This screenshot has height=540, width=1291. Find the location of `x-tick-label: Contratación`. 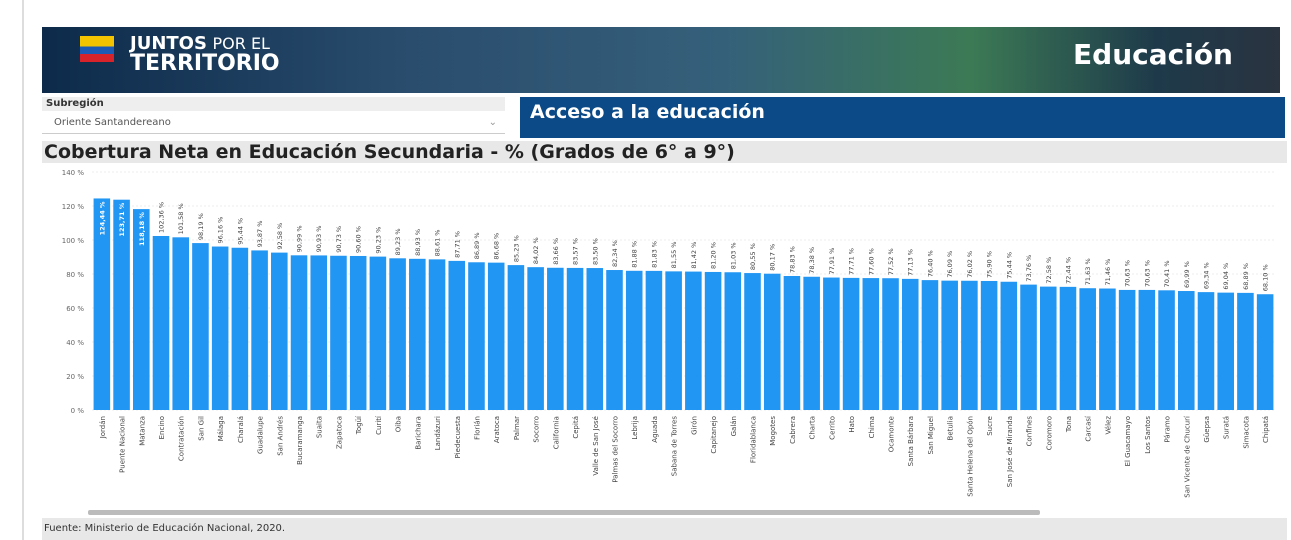

x-tick-label: Contratación is located at coordinates (182, 438).